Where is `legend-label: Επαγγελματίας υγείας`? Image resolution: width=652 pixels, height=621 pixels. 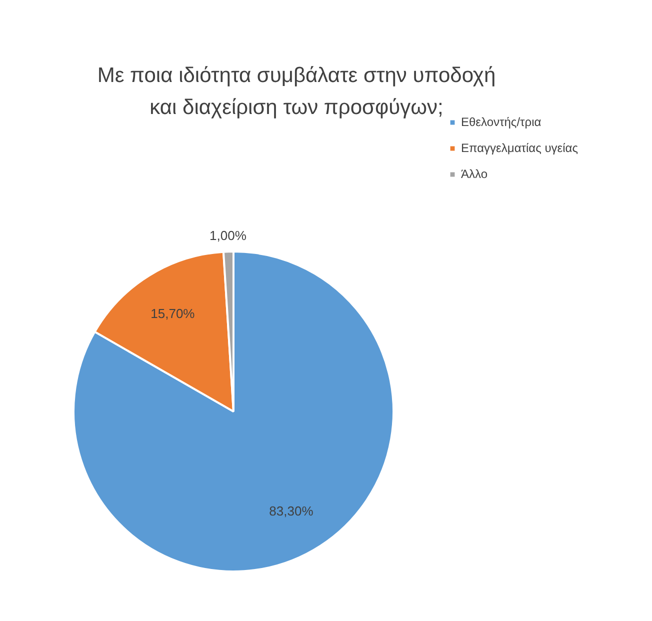 legend-label: Επαγγελματίας υγείας is located at coordinates (519, 148).